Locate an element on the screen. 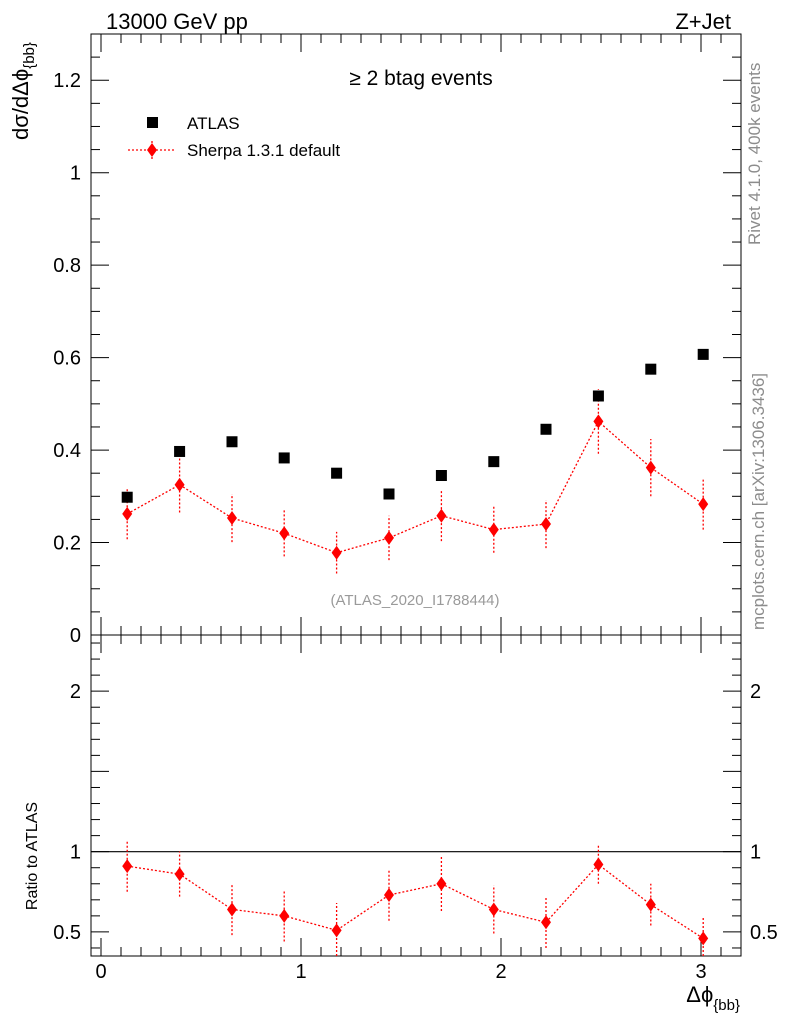 This screenshot has width=786, height=1029. legend-label-atlas: ATLAS is located at coordinates (213, 123).